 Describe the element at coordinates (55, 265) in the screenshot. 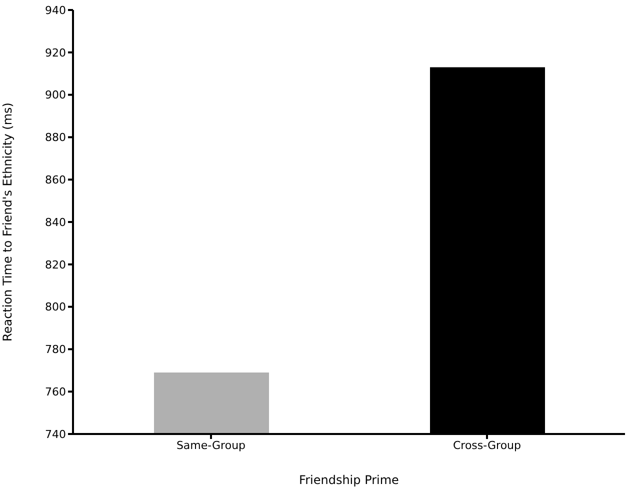

I see `y-tick-label: 820` at that location.